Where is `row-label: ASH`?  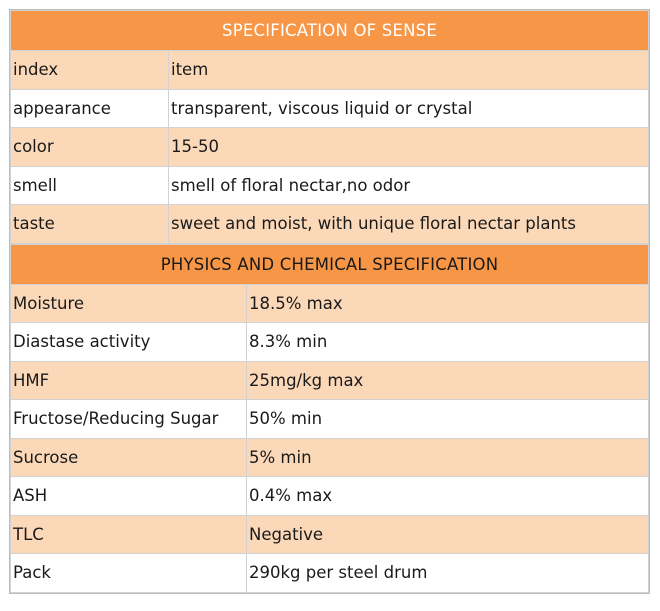 row-label: ASH is located at coordinates (128, 496).